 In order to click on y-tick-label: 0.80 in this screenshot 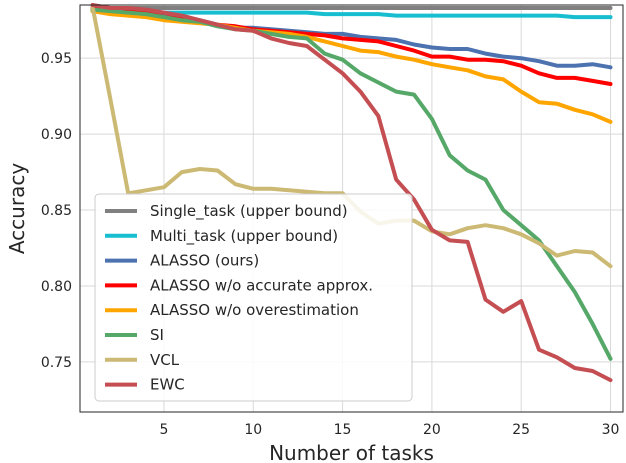, I will do `click(56, 287)`.